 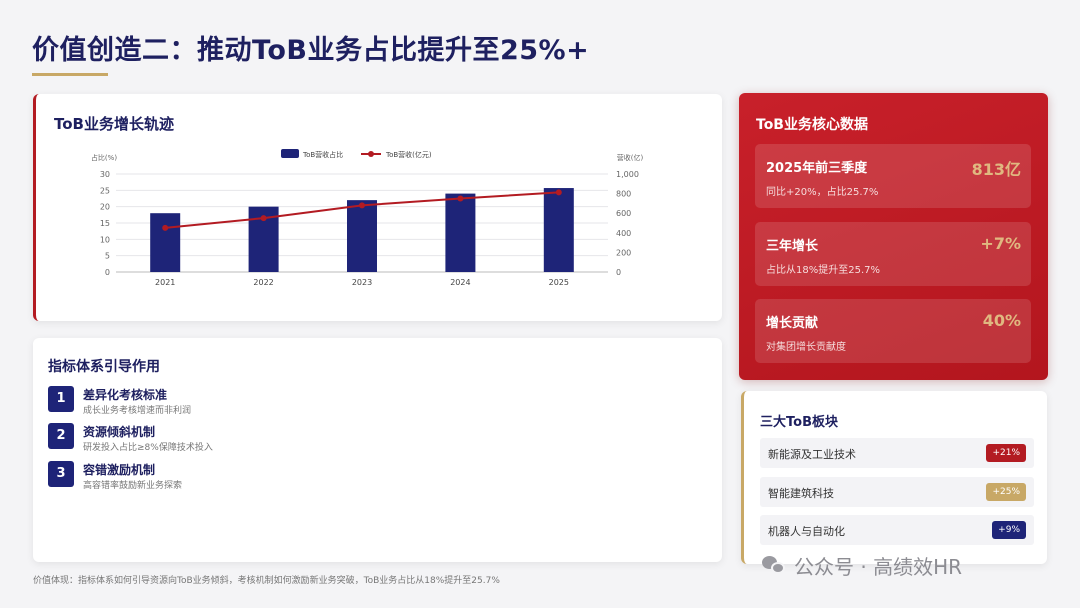 I want to click on y-tick-label: 0, so click(x=107, y=272).